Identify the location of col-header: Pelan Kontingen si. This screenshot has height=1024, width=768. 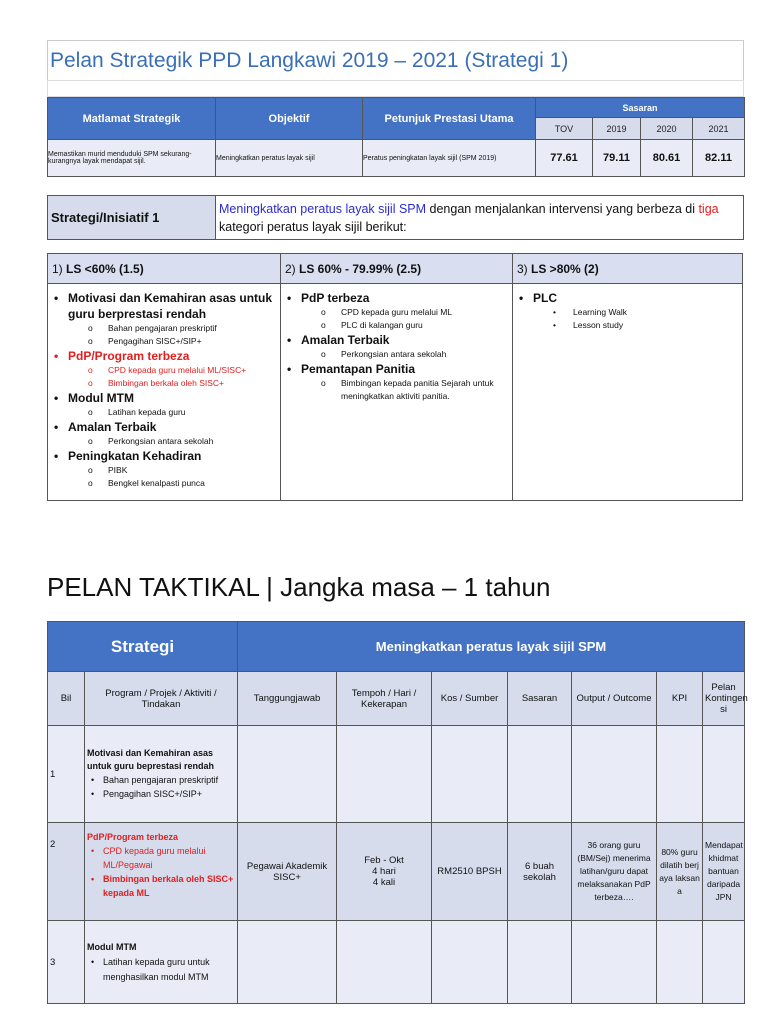
(725, 698).